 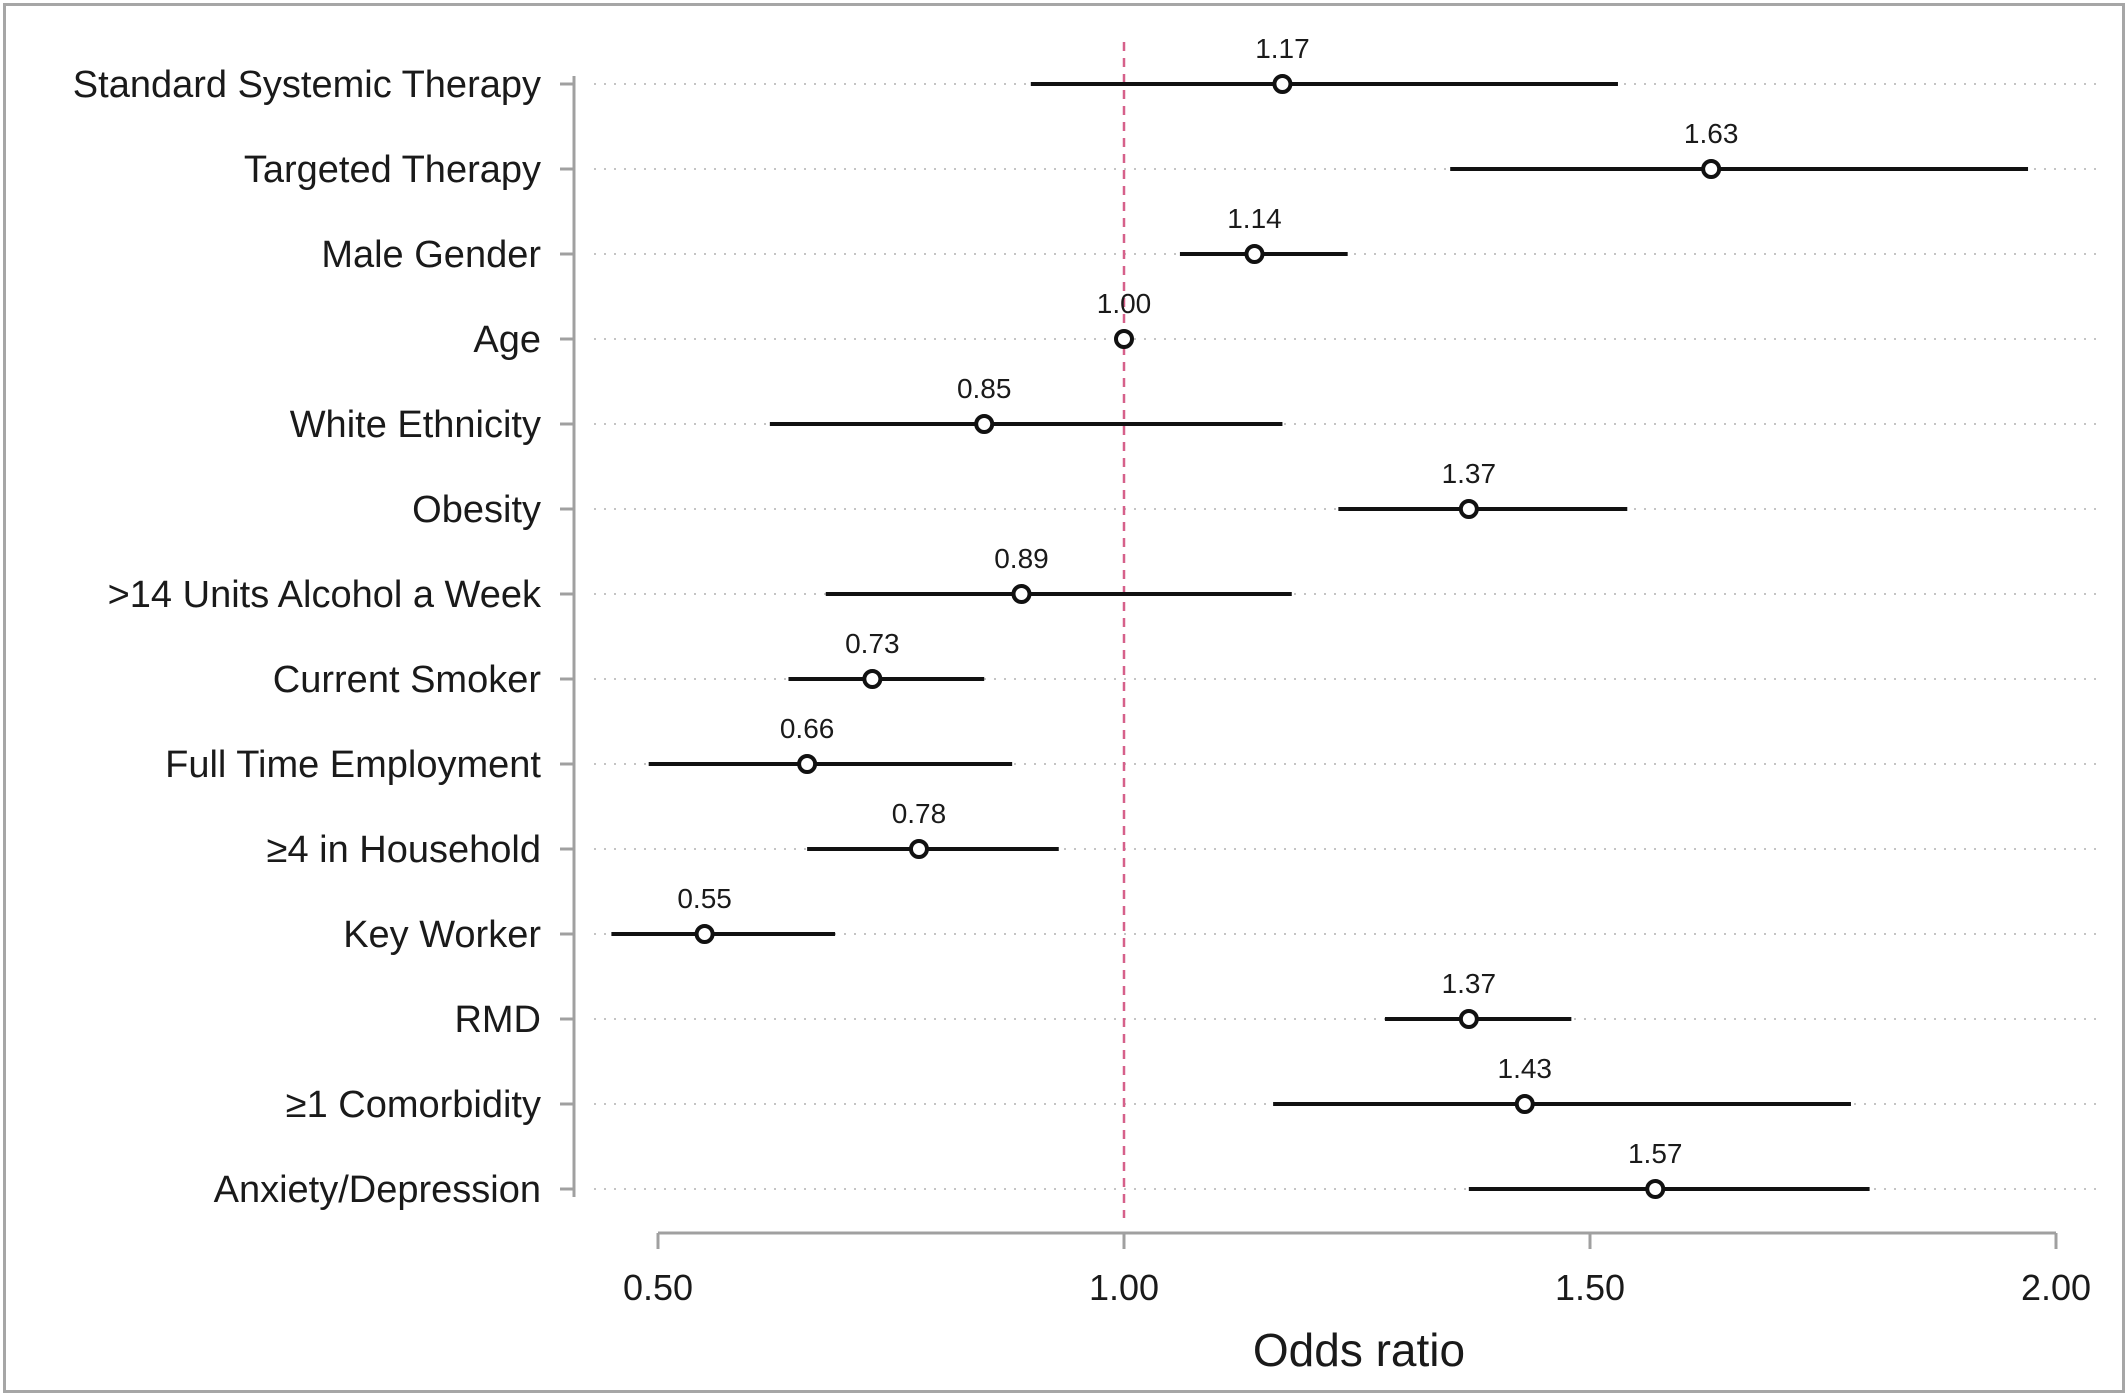 What do you see at coordinates (353, 765) in the screenshot?
I see `category-label: Full Time Employment` at bounding box center [353, 765].